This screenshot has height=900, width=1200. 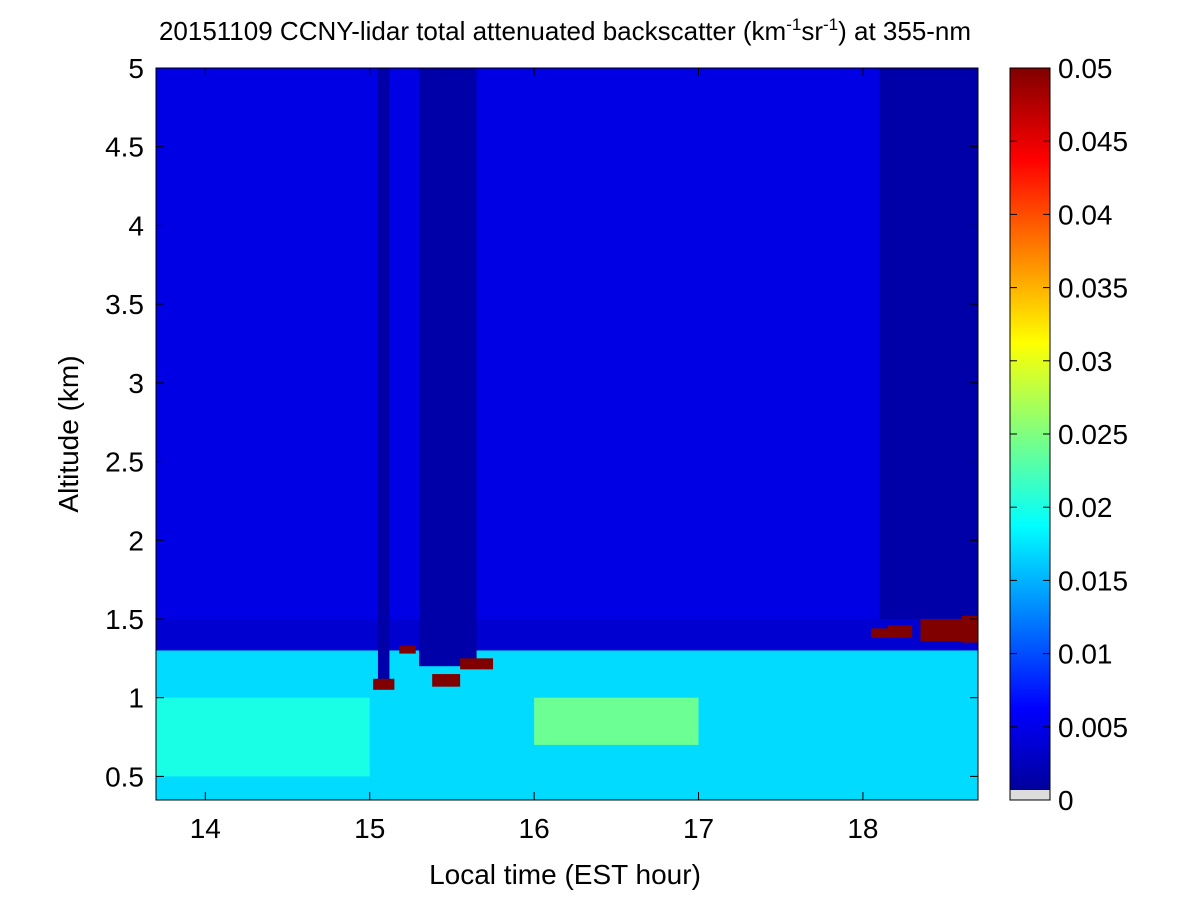 What do you see at coordinates (124, 462) in the screenshot?
I see `y-tick-label: 2.5` at bounding box center [124, 462].